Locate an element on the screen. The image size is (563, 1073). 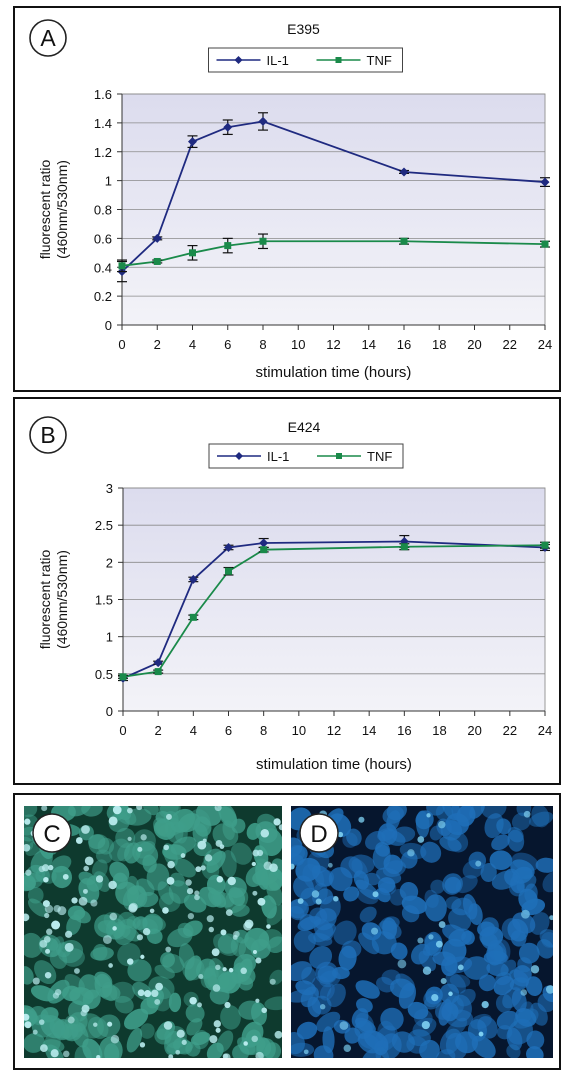
micrograph-c: C is located at coordinates (153, 932).